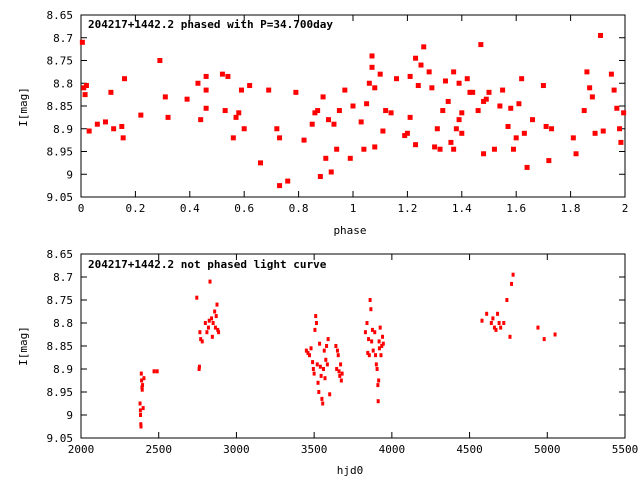 The width and height of the screenshot is (640, 480). Describe the element at coordinates (392, 449) in the screenshot. I see `x-tick-label: 4000` at that location.